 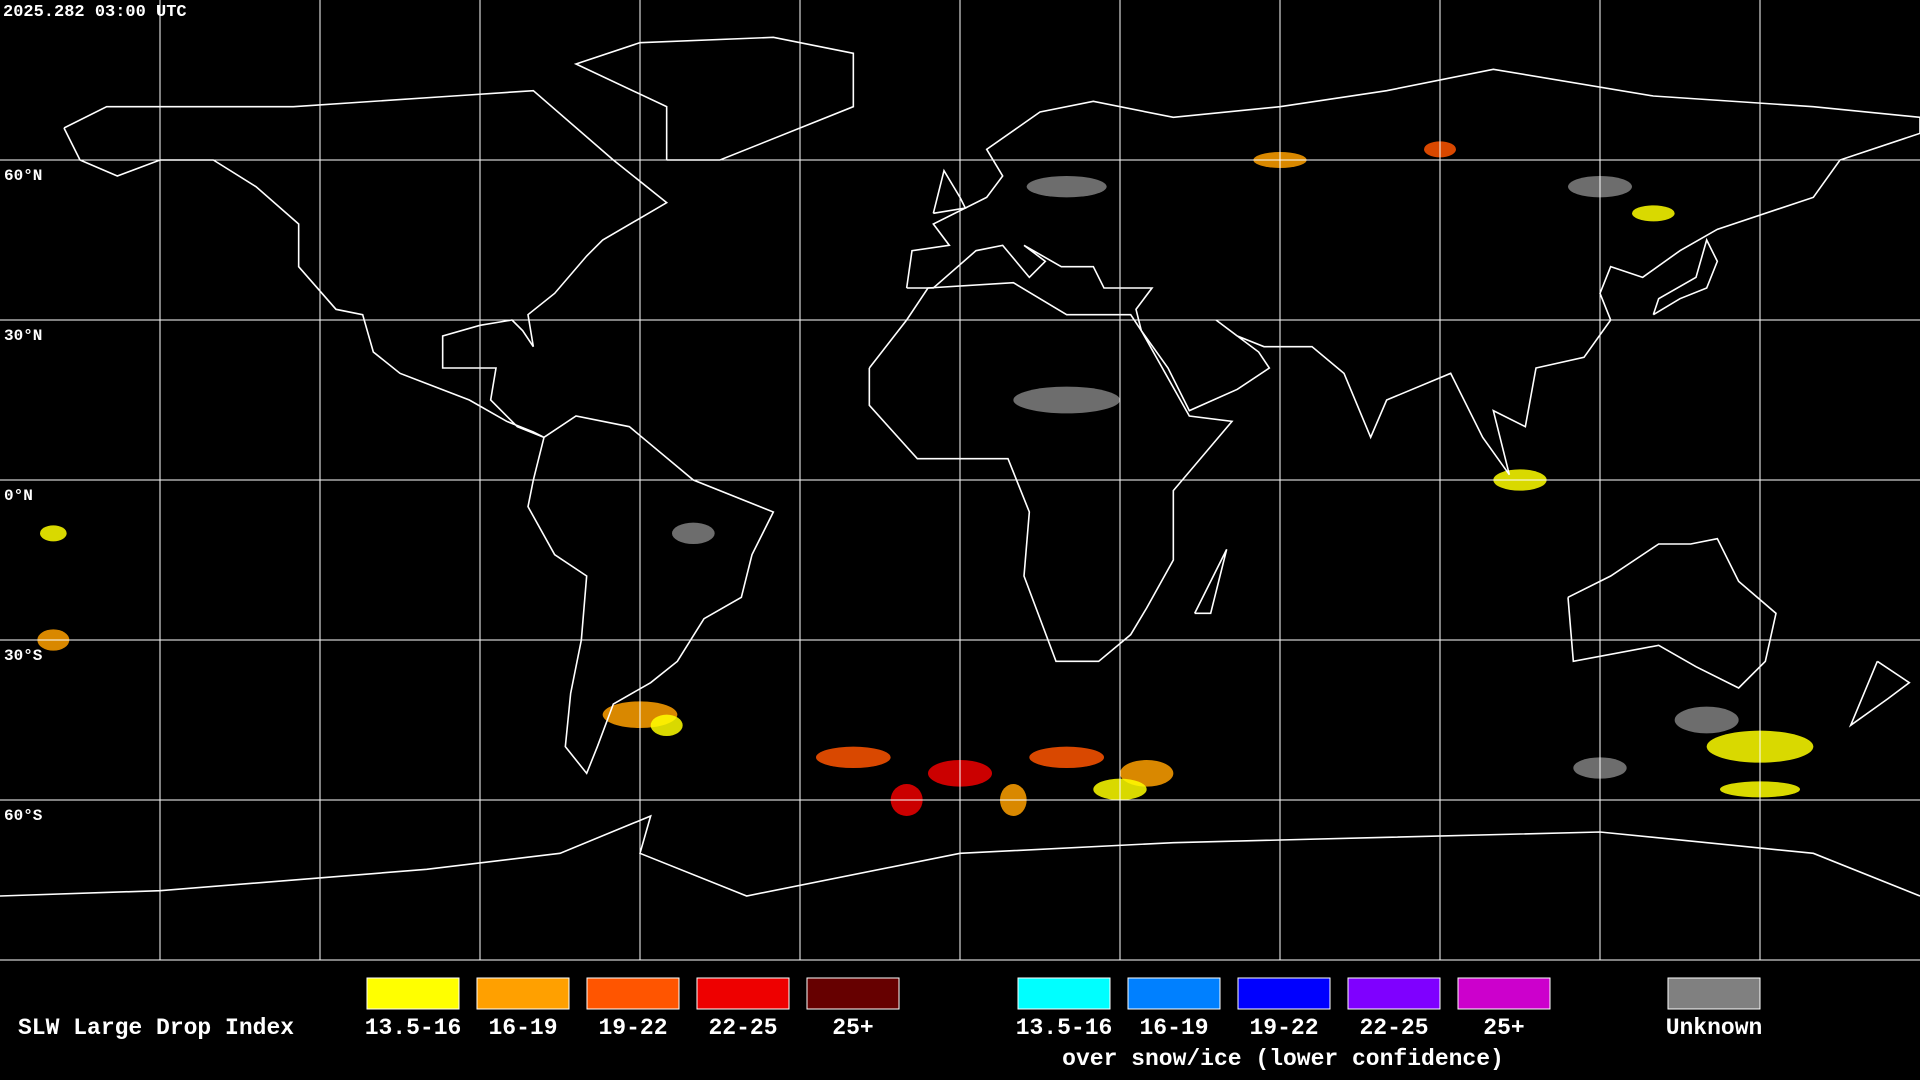 I want to click on legend-label: Unknown, so click(x=1714, y=1028).